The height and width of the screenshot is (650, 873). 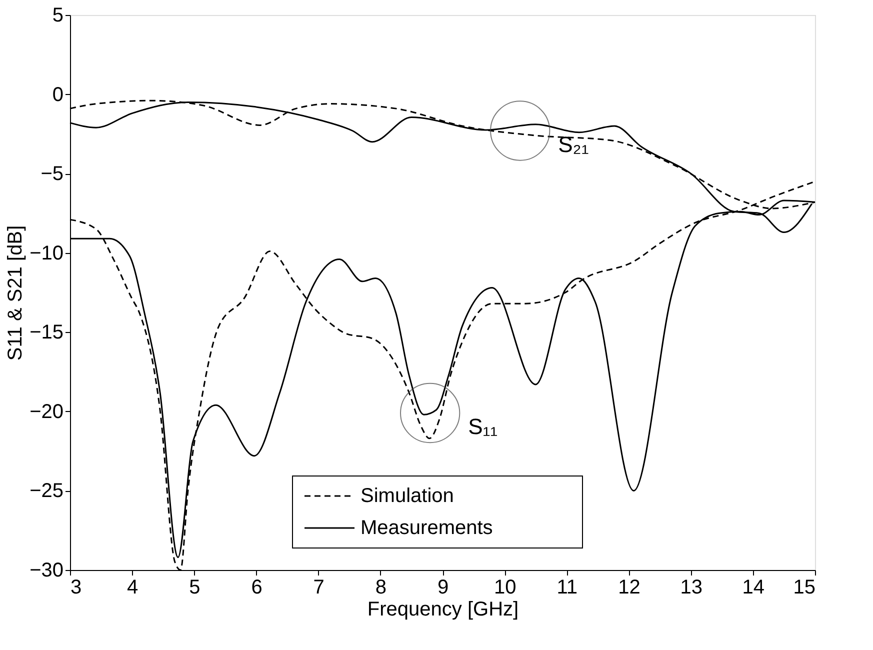 I want to click on x-tick-label: 11, so click(x=567, y=587).